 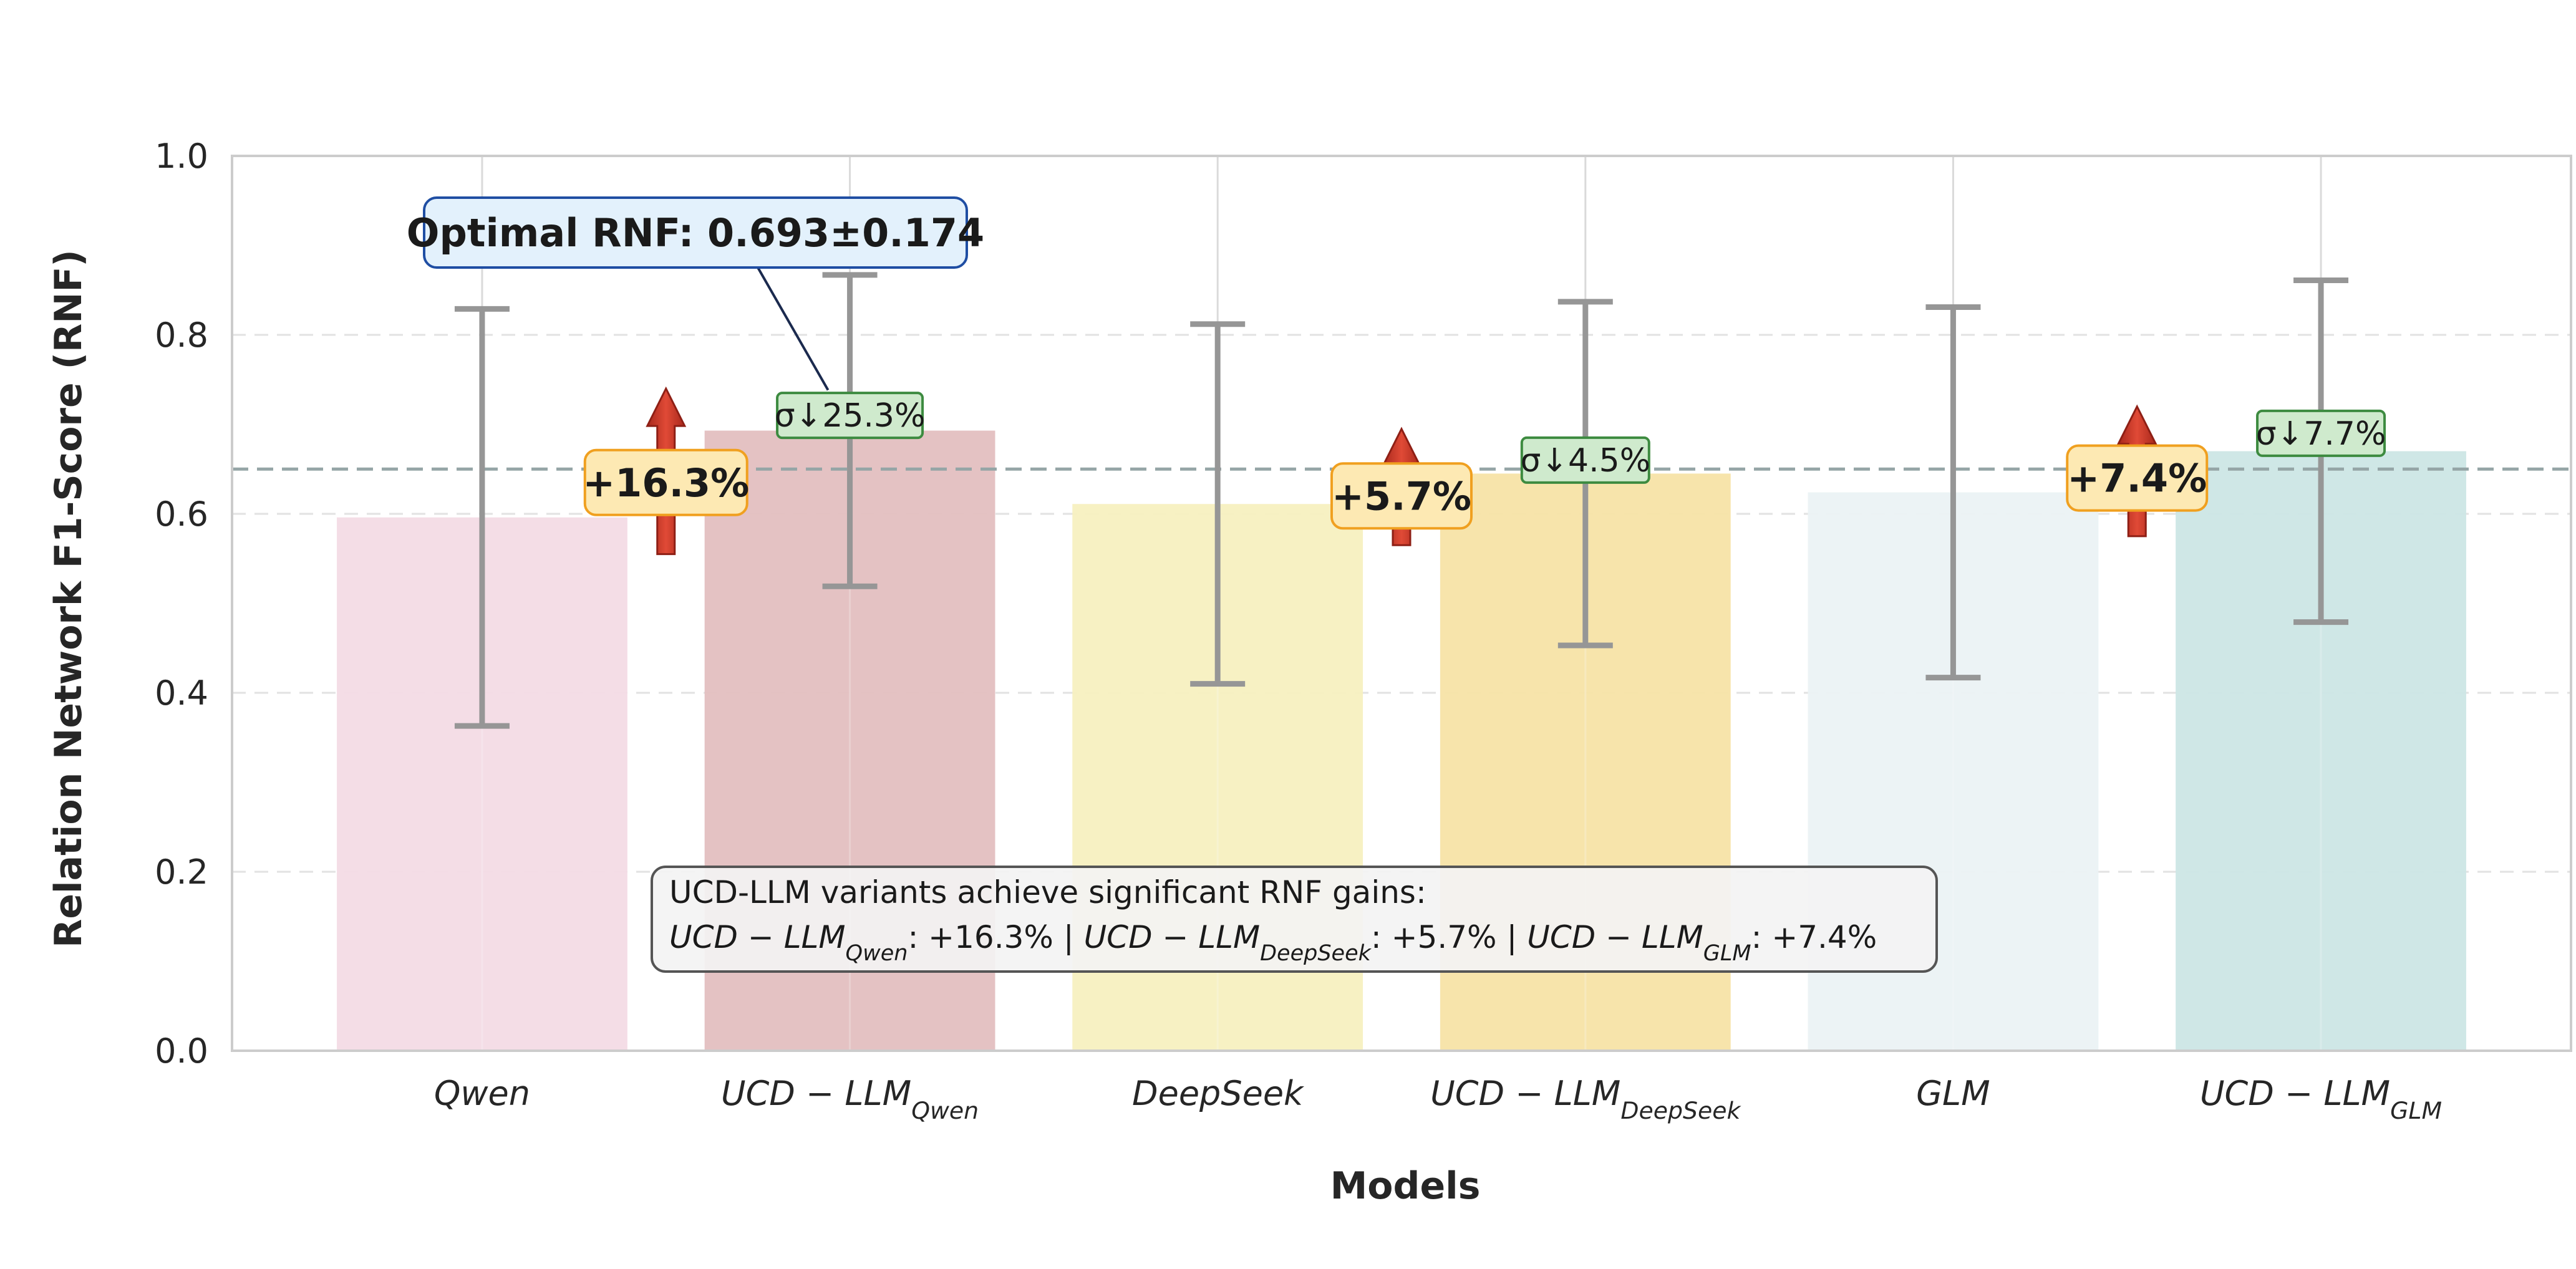 What do you see at coordinates (1953, 1093) in the screenshot?
I see `x-tick-label: GLM` at bounding box center [1953, 1093].